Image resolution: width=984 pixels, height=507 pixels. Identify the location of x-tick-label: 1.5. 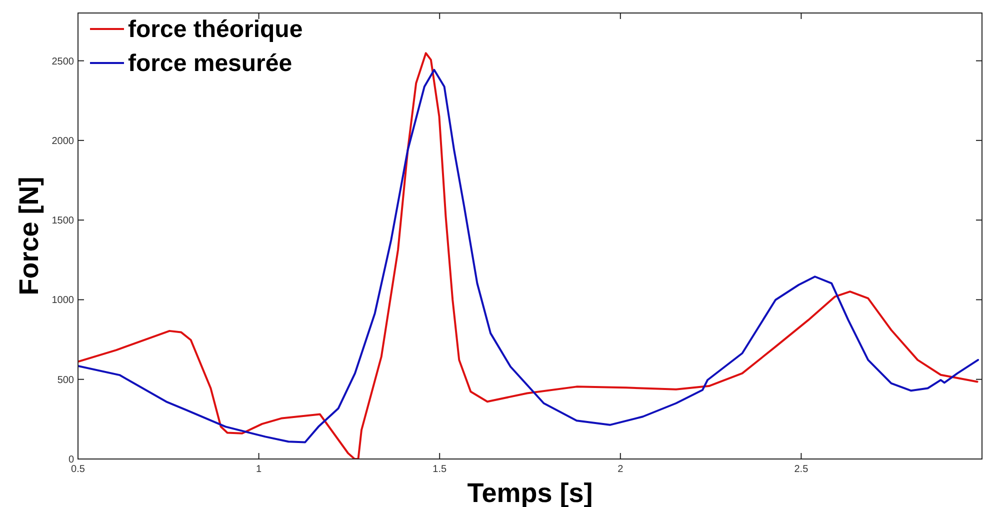
(439, 469).